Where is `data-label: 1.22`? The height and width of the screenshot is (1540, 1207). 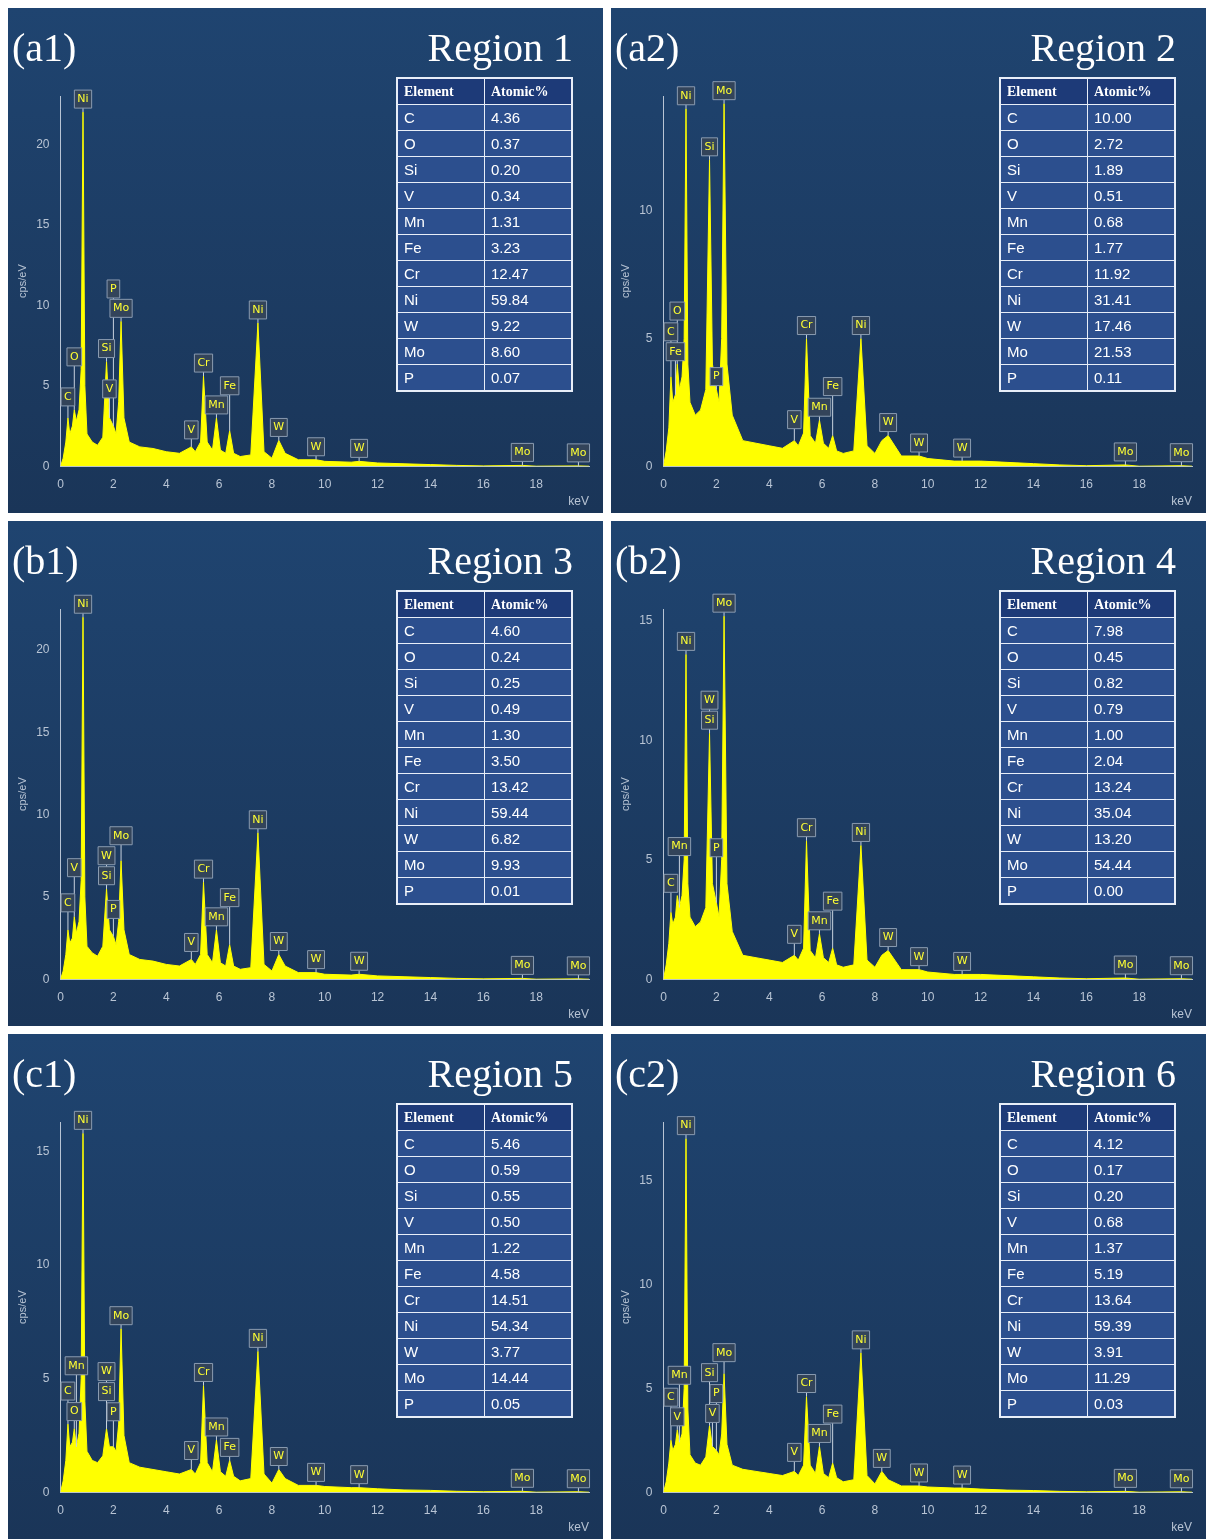 data-label: 1.22 is located at coordinates (528, 1247).